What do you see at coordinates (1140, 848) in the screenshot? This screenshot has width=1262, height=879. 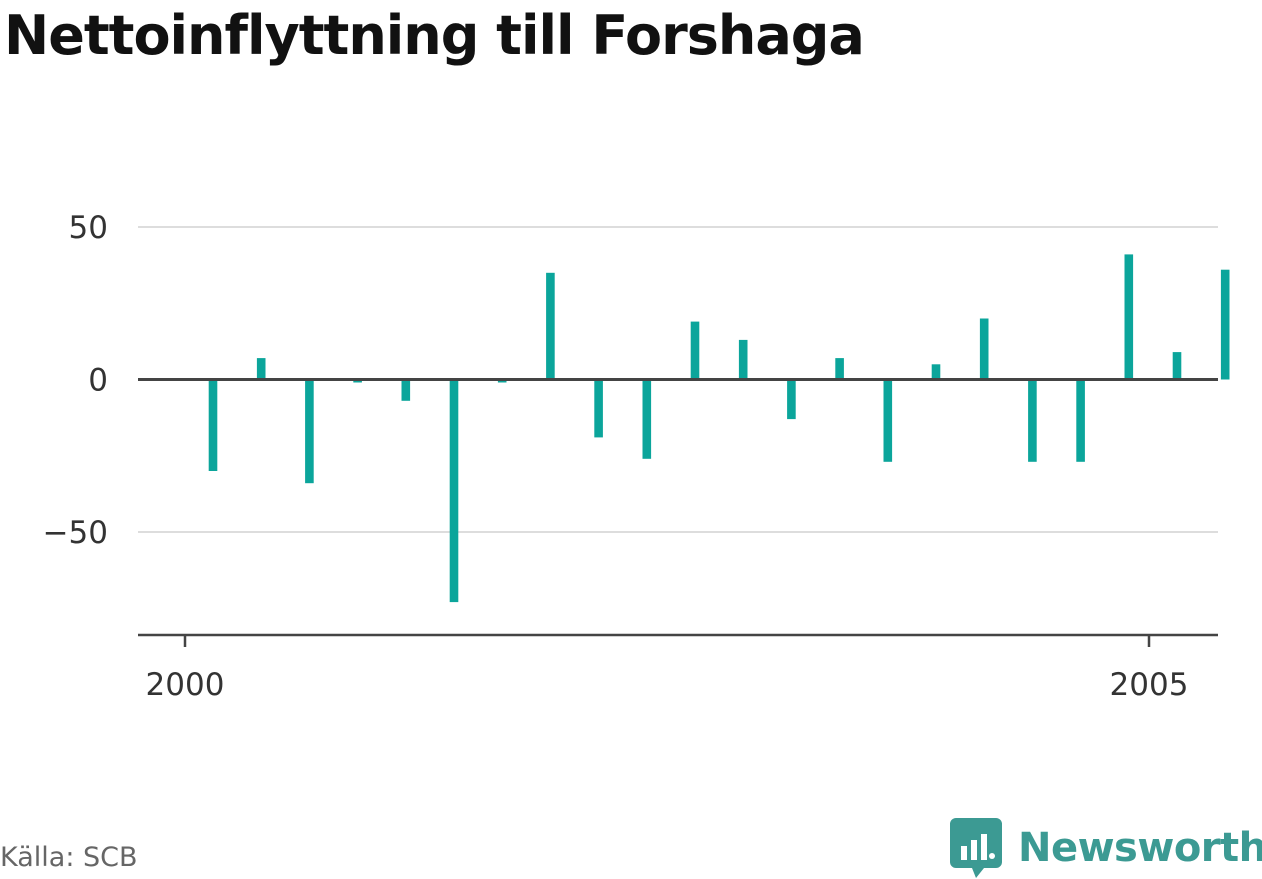 I see `brand-name: Newsworthy` at bounding box center [1140, 848].